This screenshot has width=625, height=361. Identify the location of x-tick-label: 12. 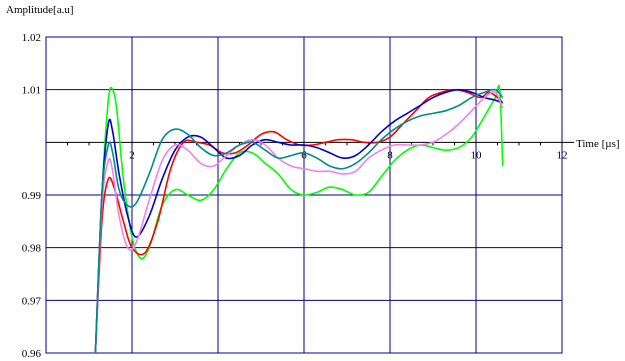
(562, 155).